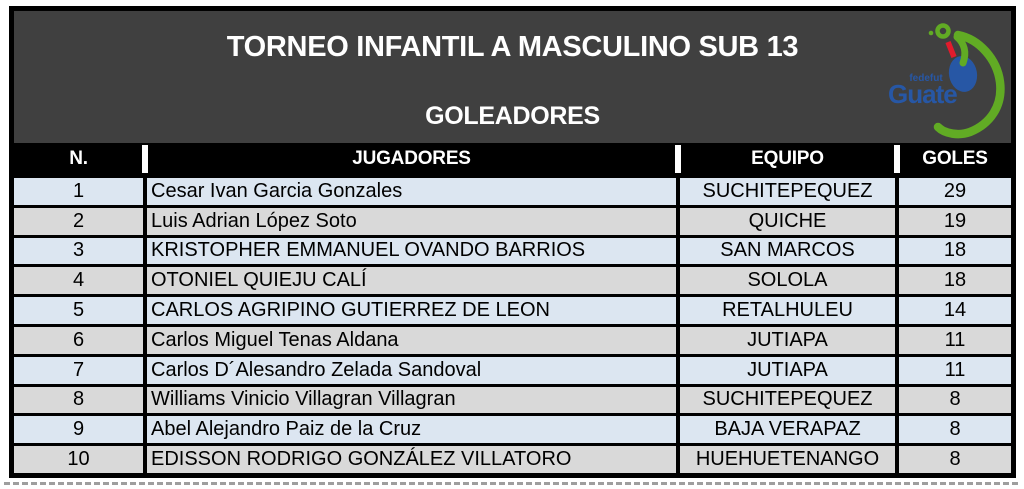 The image size is (1024, 489). Describe the element at coordinates (78, 340) in the screenshot. I see `rank-cell: 6` at that location.